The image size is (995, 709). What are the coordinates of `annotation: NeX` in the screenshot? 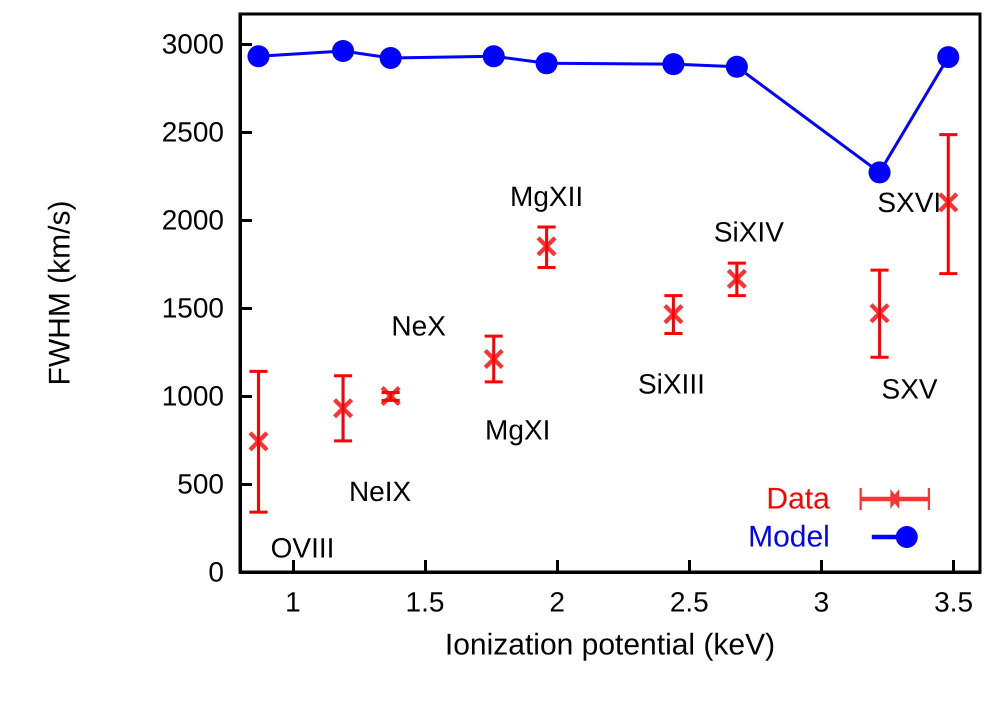 It's located at (418, 326).